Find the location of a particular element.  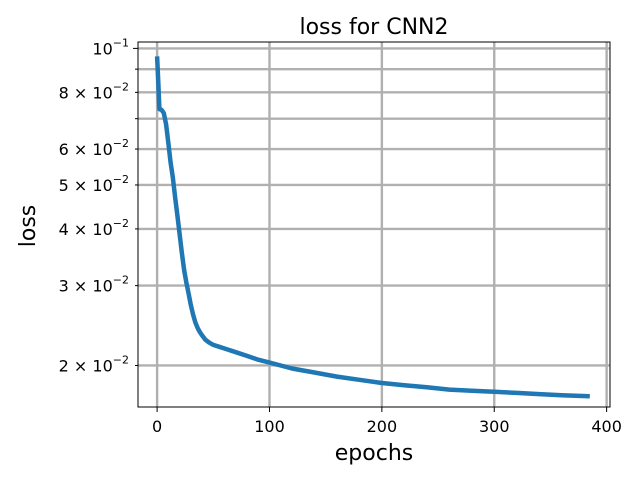

x-tick-label: 200 is located at coordinates (382, 426).